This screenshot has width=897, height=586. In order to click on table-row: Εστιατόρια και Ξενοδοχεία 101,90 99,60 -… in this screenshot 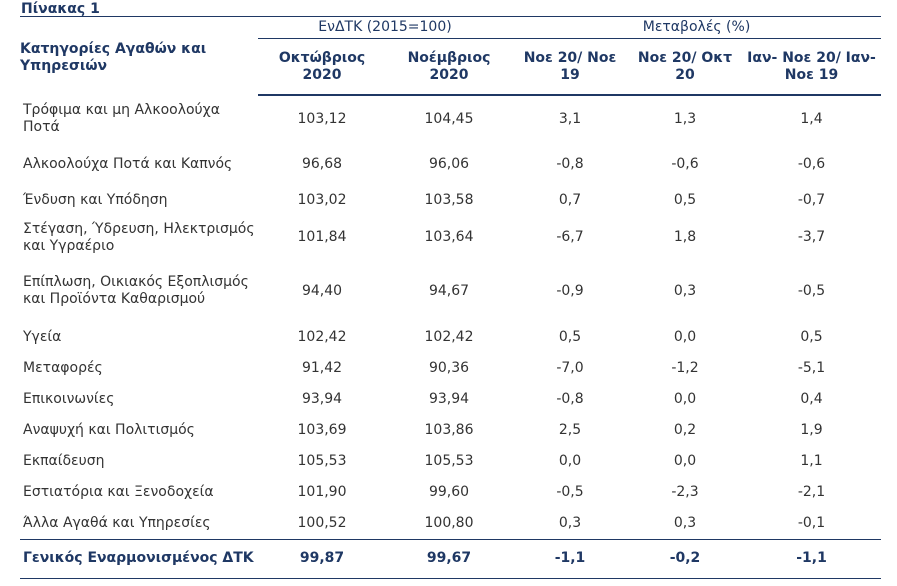, I will do `click(450, 492)`.